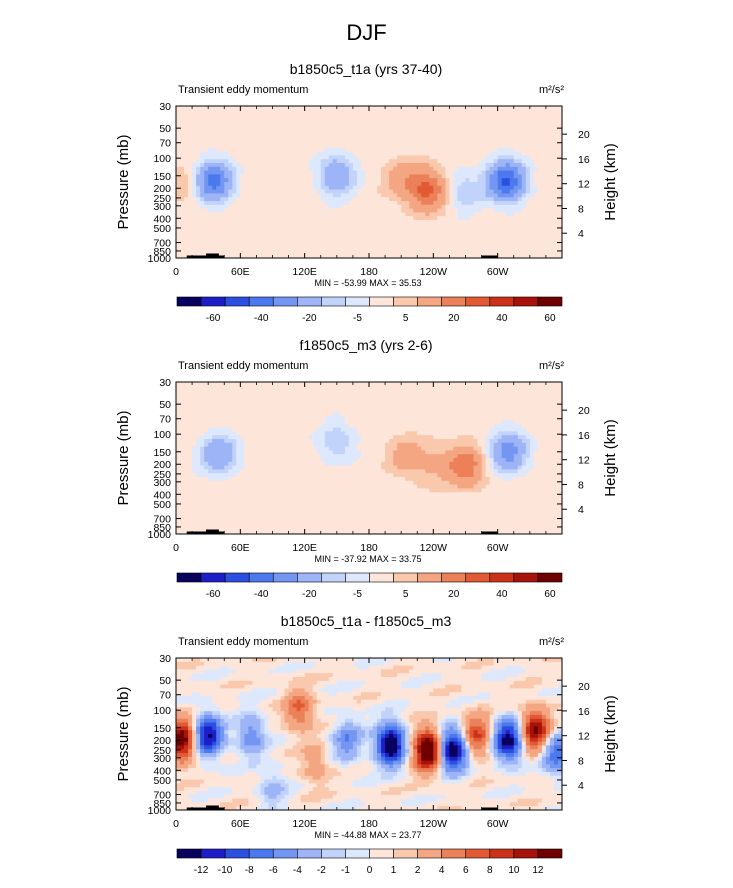 The height and width of the screenshot is (888, 733). What do you see at coordinates (418, 870) in the screenshot?
I see `colorbar-label: 2` at bounding box center [418, 870].